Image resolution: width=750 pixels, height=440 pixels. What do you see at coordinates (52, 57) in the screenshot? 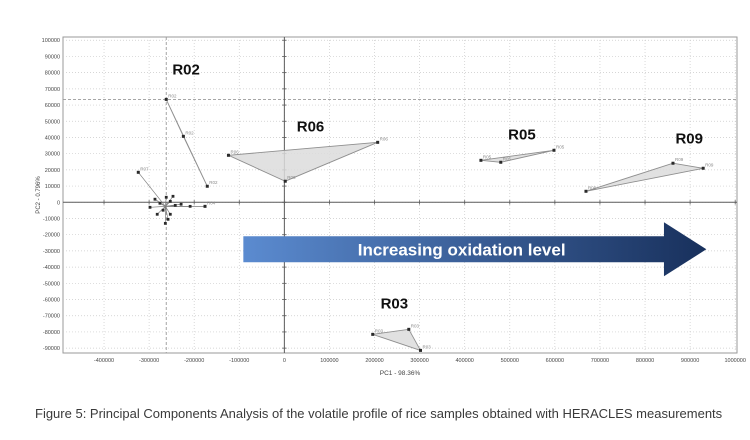
I see `y-tick-label: 90000` at bounding box center [52, 57].